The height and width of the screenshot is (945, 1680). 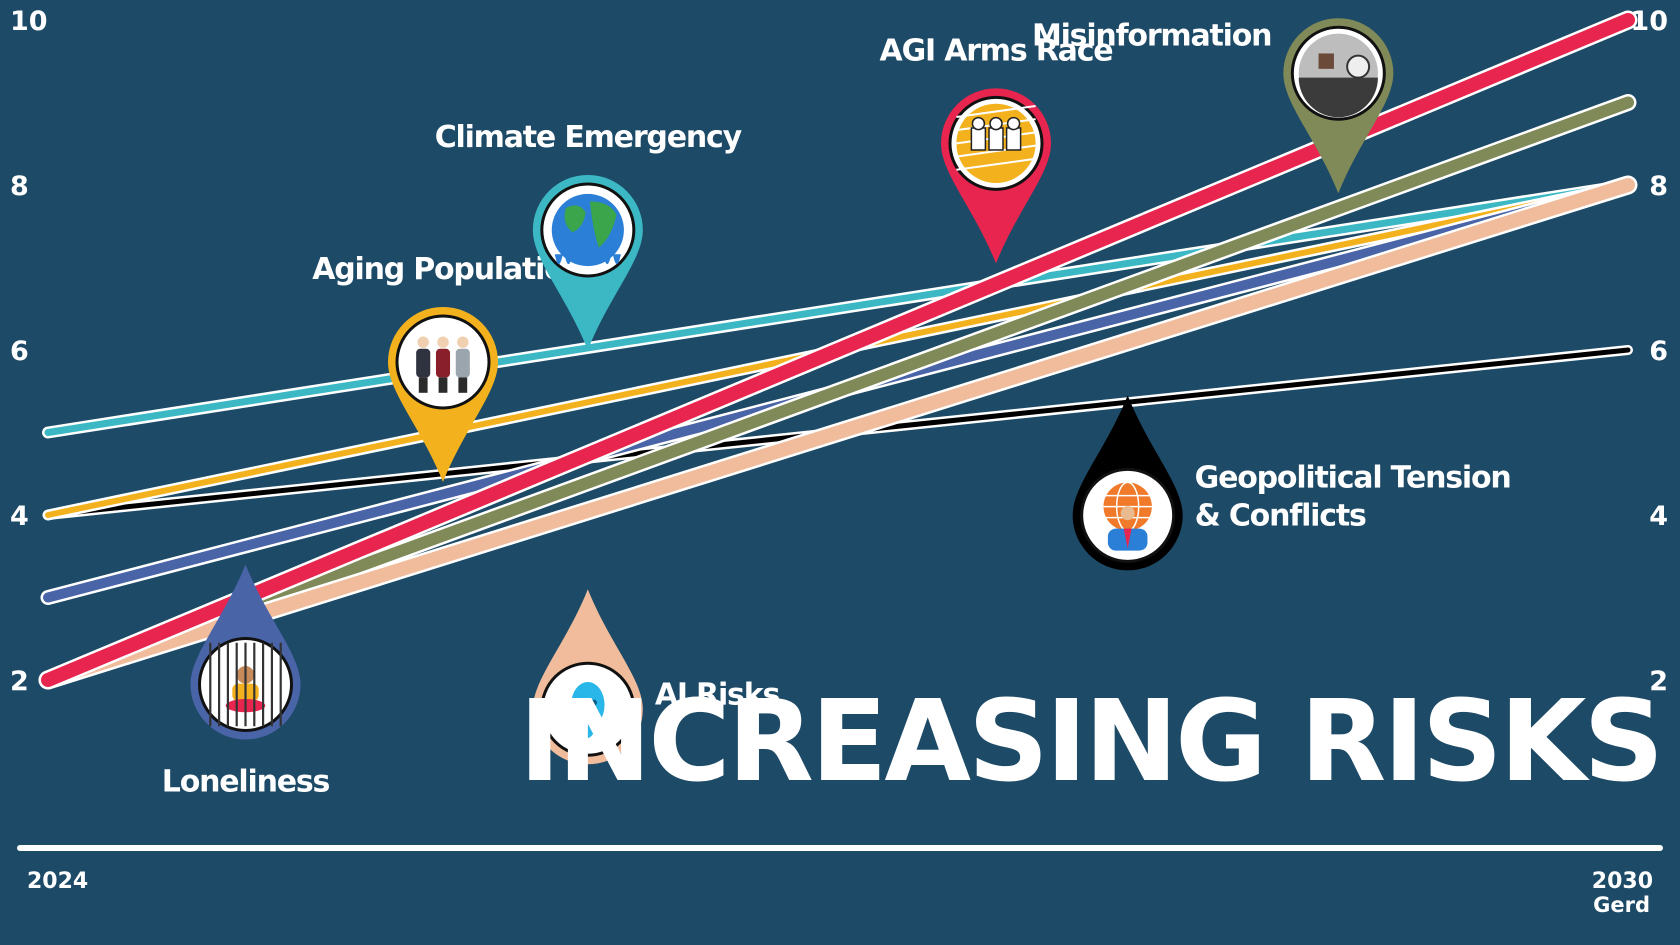 What do you see at coordinates (19, 681) in the screenshot?
I see `y-tick-label-left-2: 2` at bounding box center [19, 681].